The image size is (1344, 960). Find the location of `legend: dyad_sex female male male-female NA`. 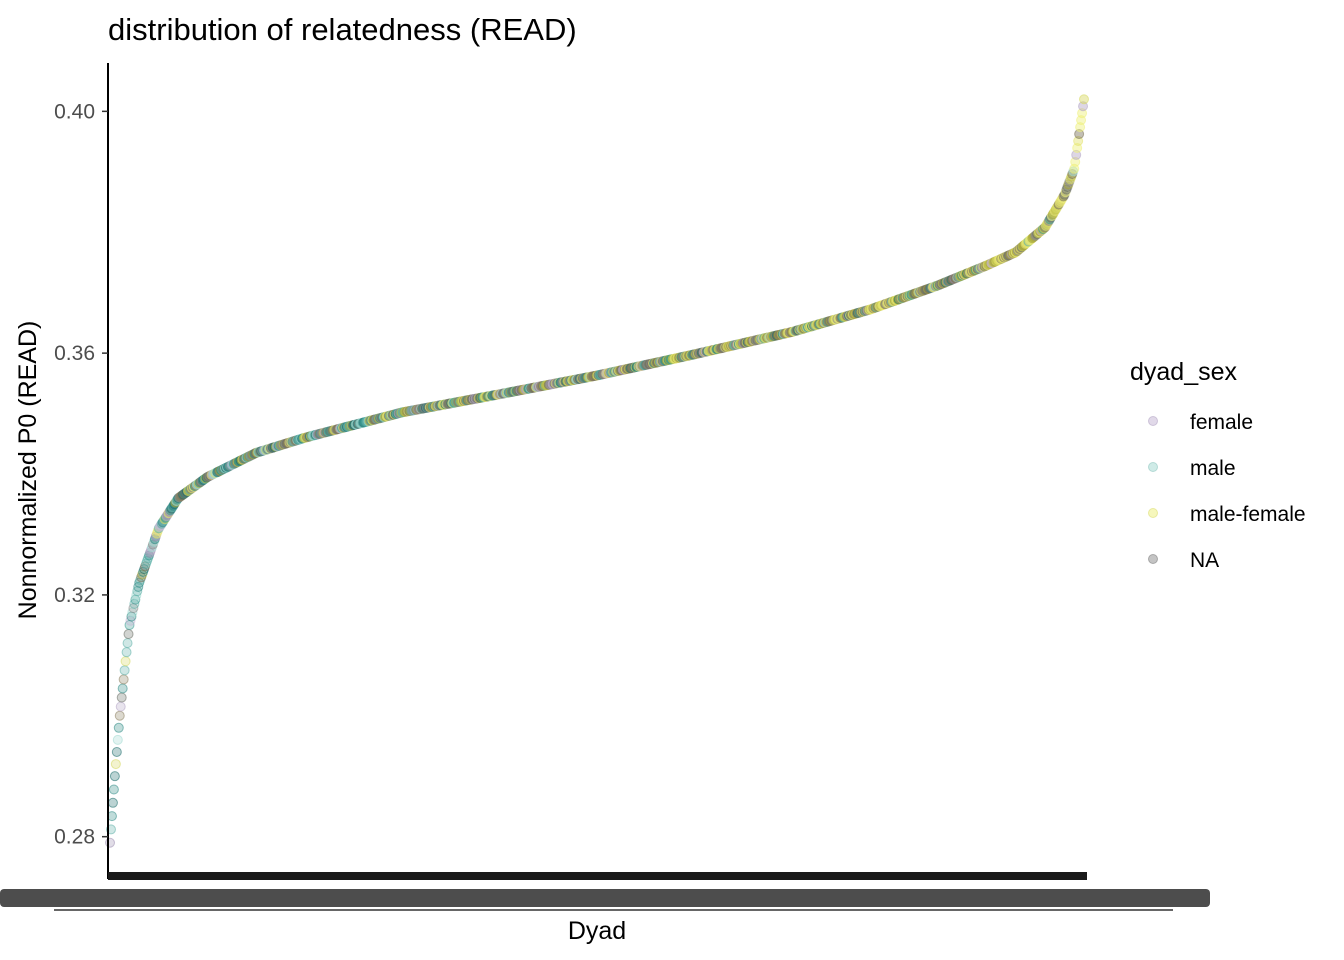

legend: dyad_sex female male male-female NA is located at coordinates (1218, 465).